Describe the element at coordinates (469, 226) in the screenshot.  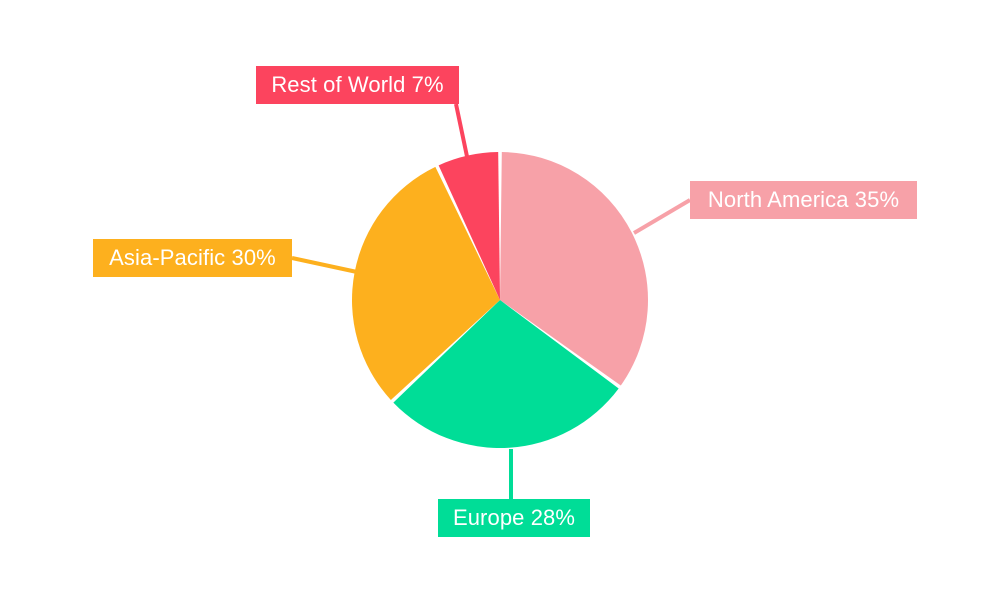
I see `pie-slice-rest-of-world` at that location.